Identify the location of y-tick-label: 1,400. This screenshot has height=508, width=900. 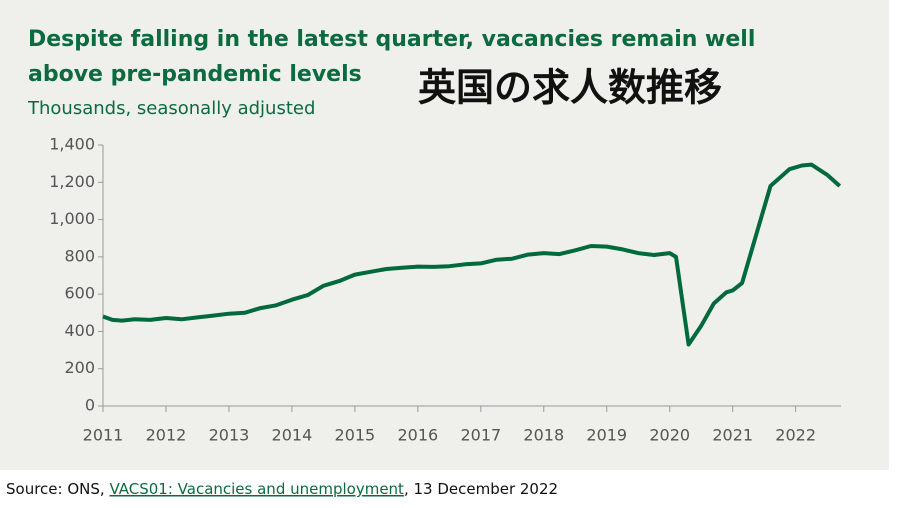
(72, 144).